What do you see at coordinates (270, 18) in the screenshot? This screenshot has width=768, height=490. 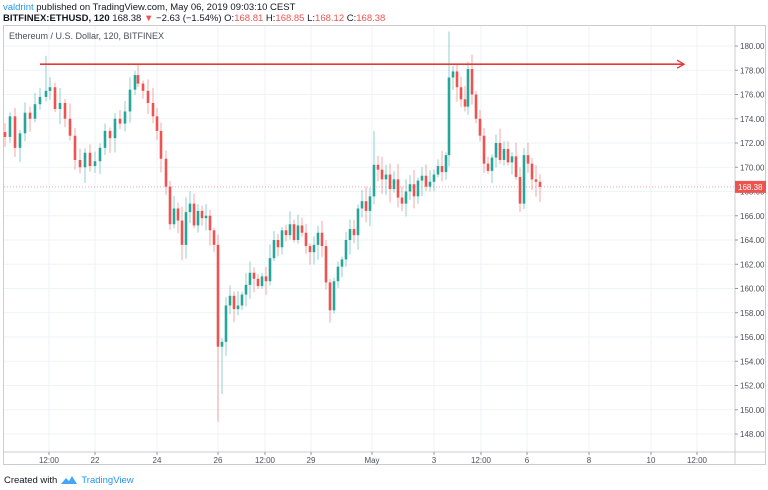 I see `high-label: H:` at bounding box center [270, 18].